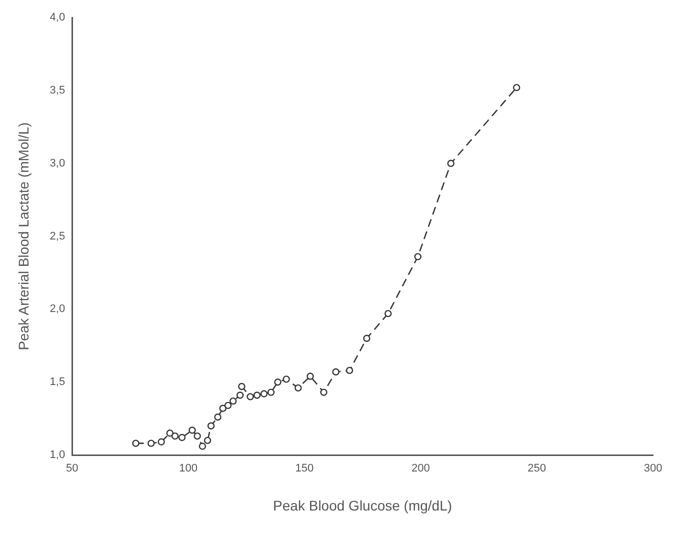  What do you see at coordinates (304, 468) in the screenshot?
I see `x-tick-label: 150` at bounding box center [304, 468].